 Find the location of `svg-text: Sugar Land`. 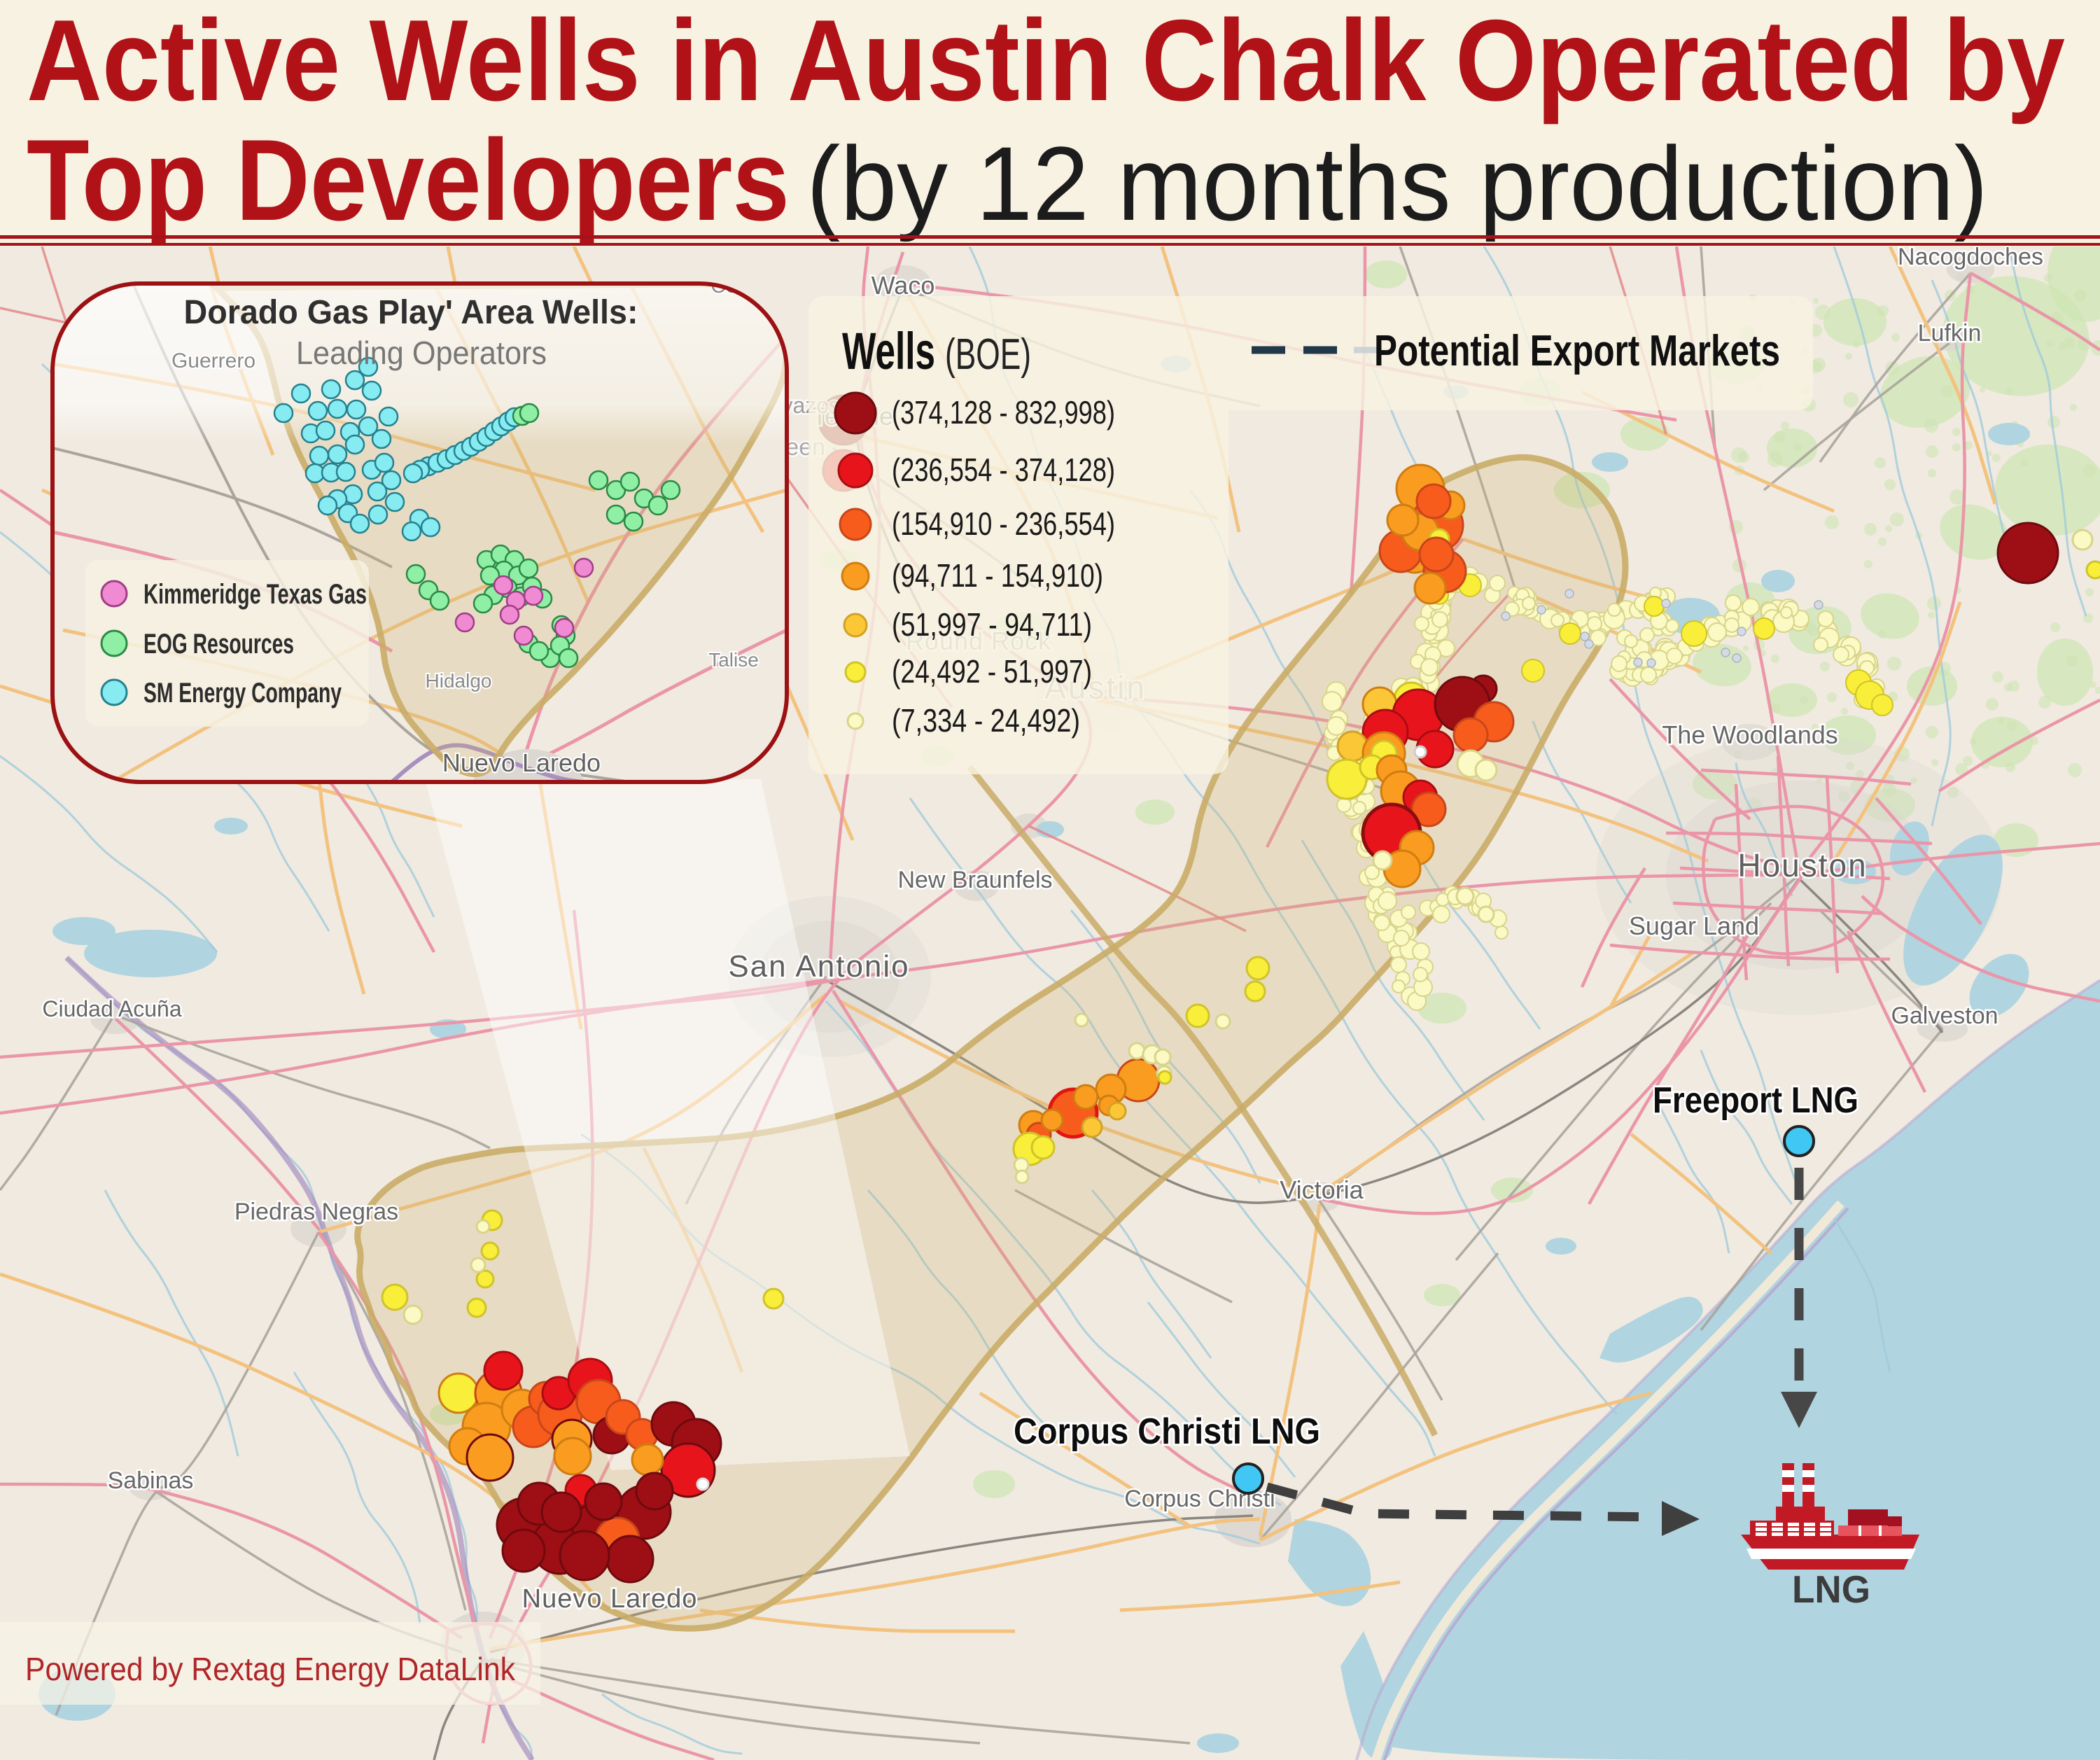

svg-text: Sugar Land is located at coordinates (1694, 926).